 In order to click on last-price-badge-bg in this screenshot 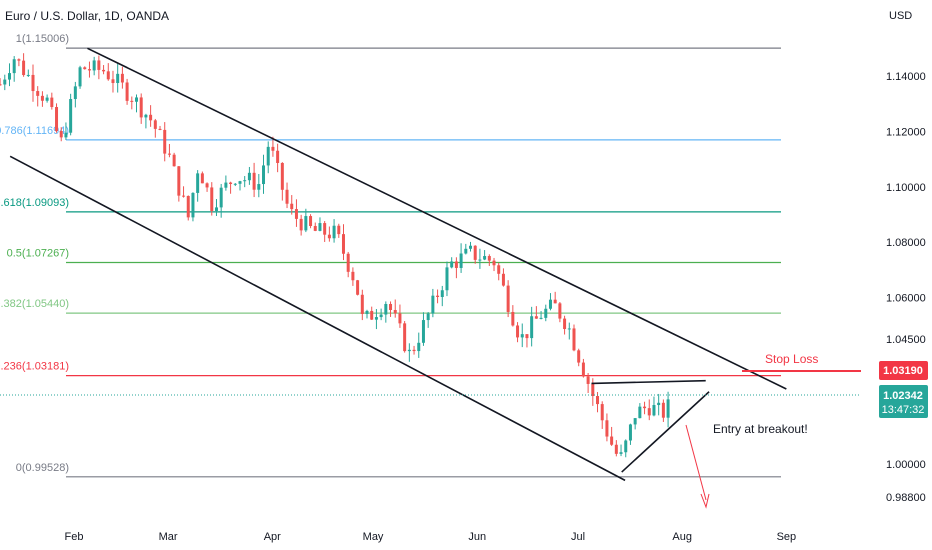, I will do `click(903, 401)`.